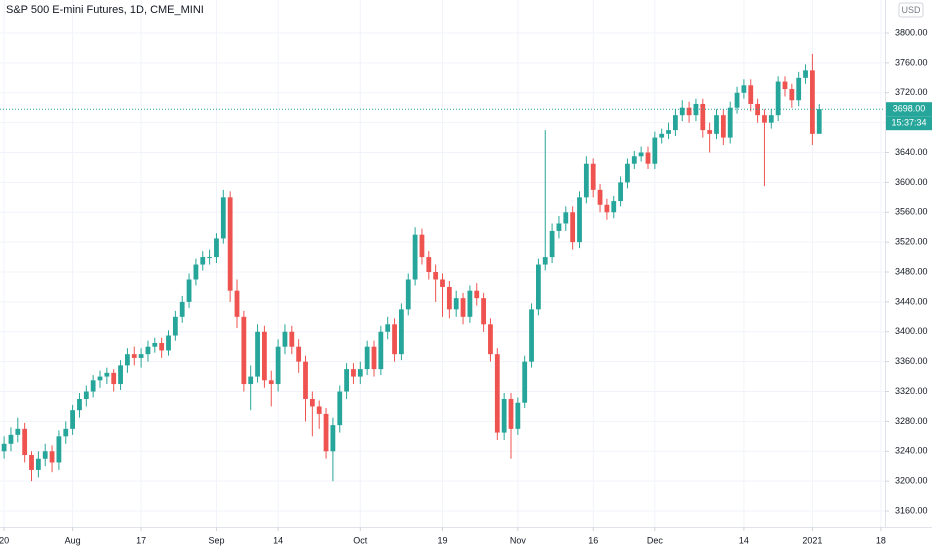  I want to click on y-tick-label: 3720.00, so click(911, 92).